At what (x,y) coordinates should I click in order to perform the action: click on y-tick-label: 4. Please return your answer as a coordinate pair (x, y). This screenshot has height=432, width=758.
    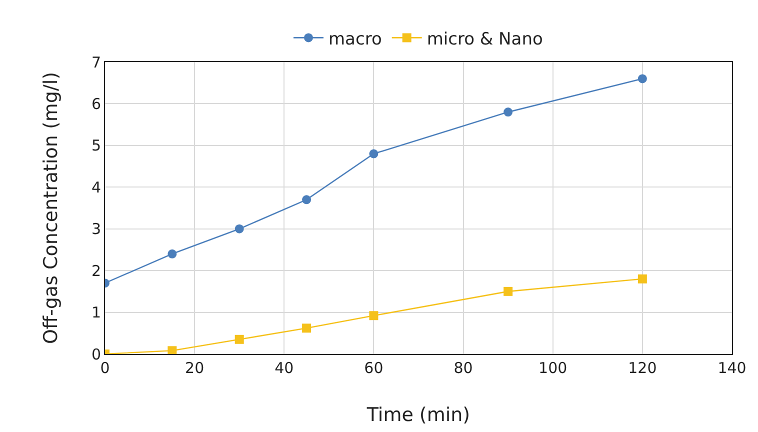
    Looking at the image, I should click on (96, 187).